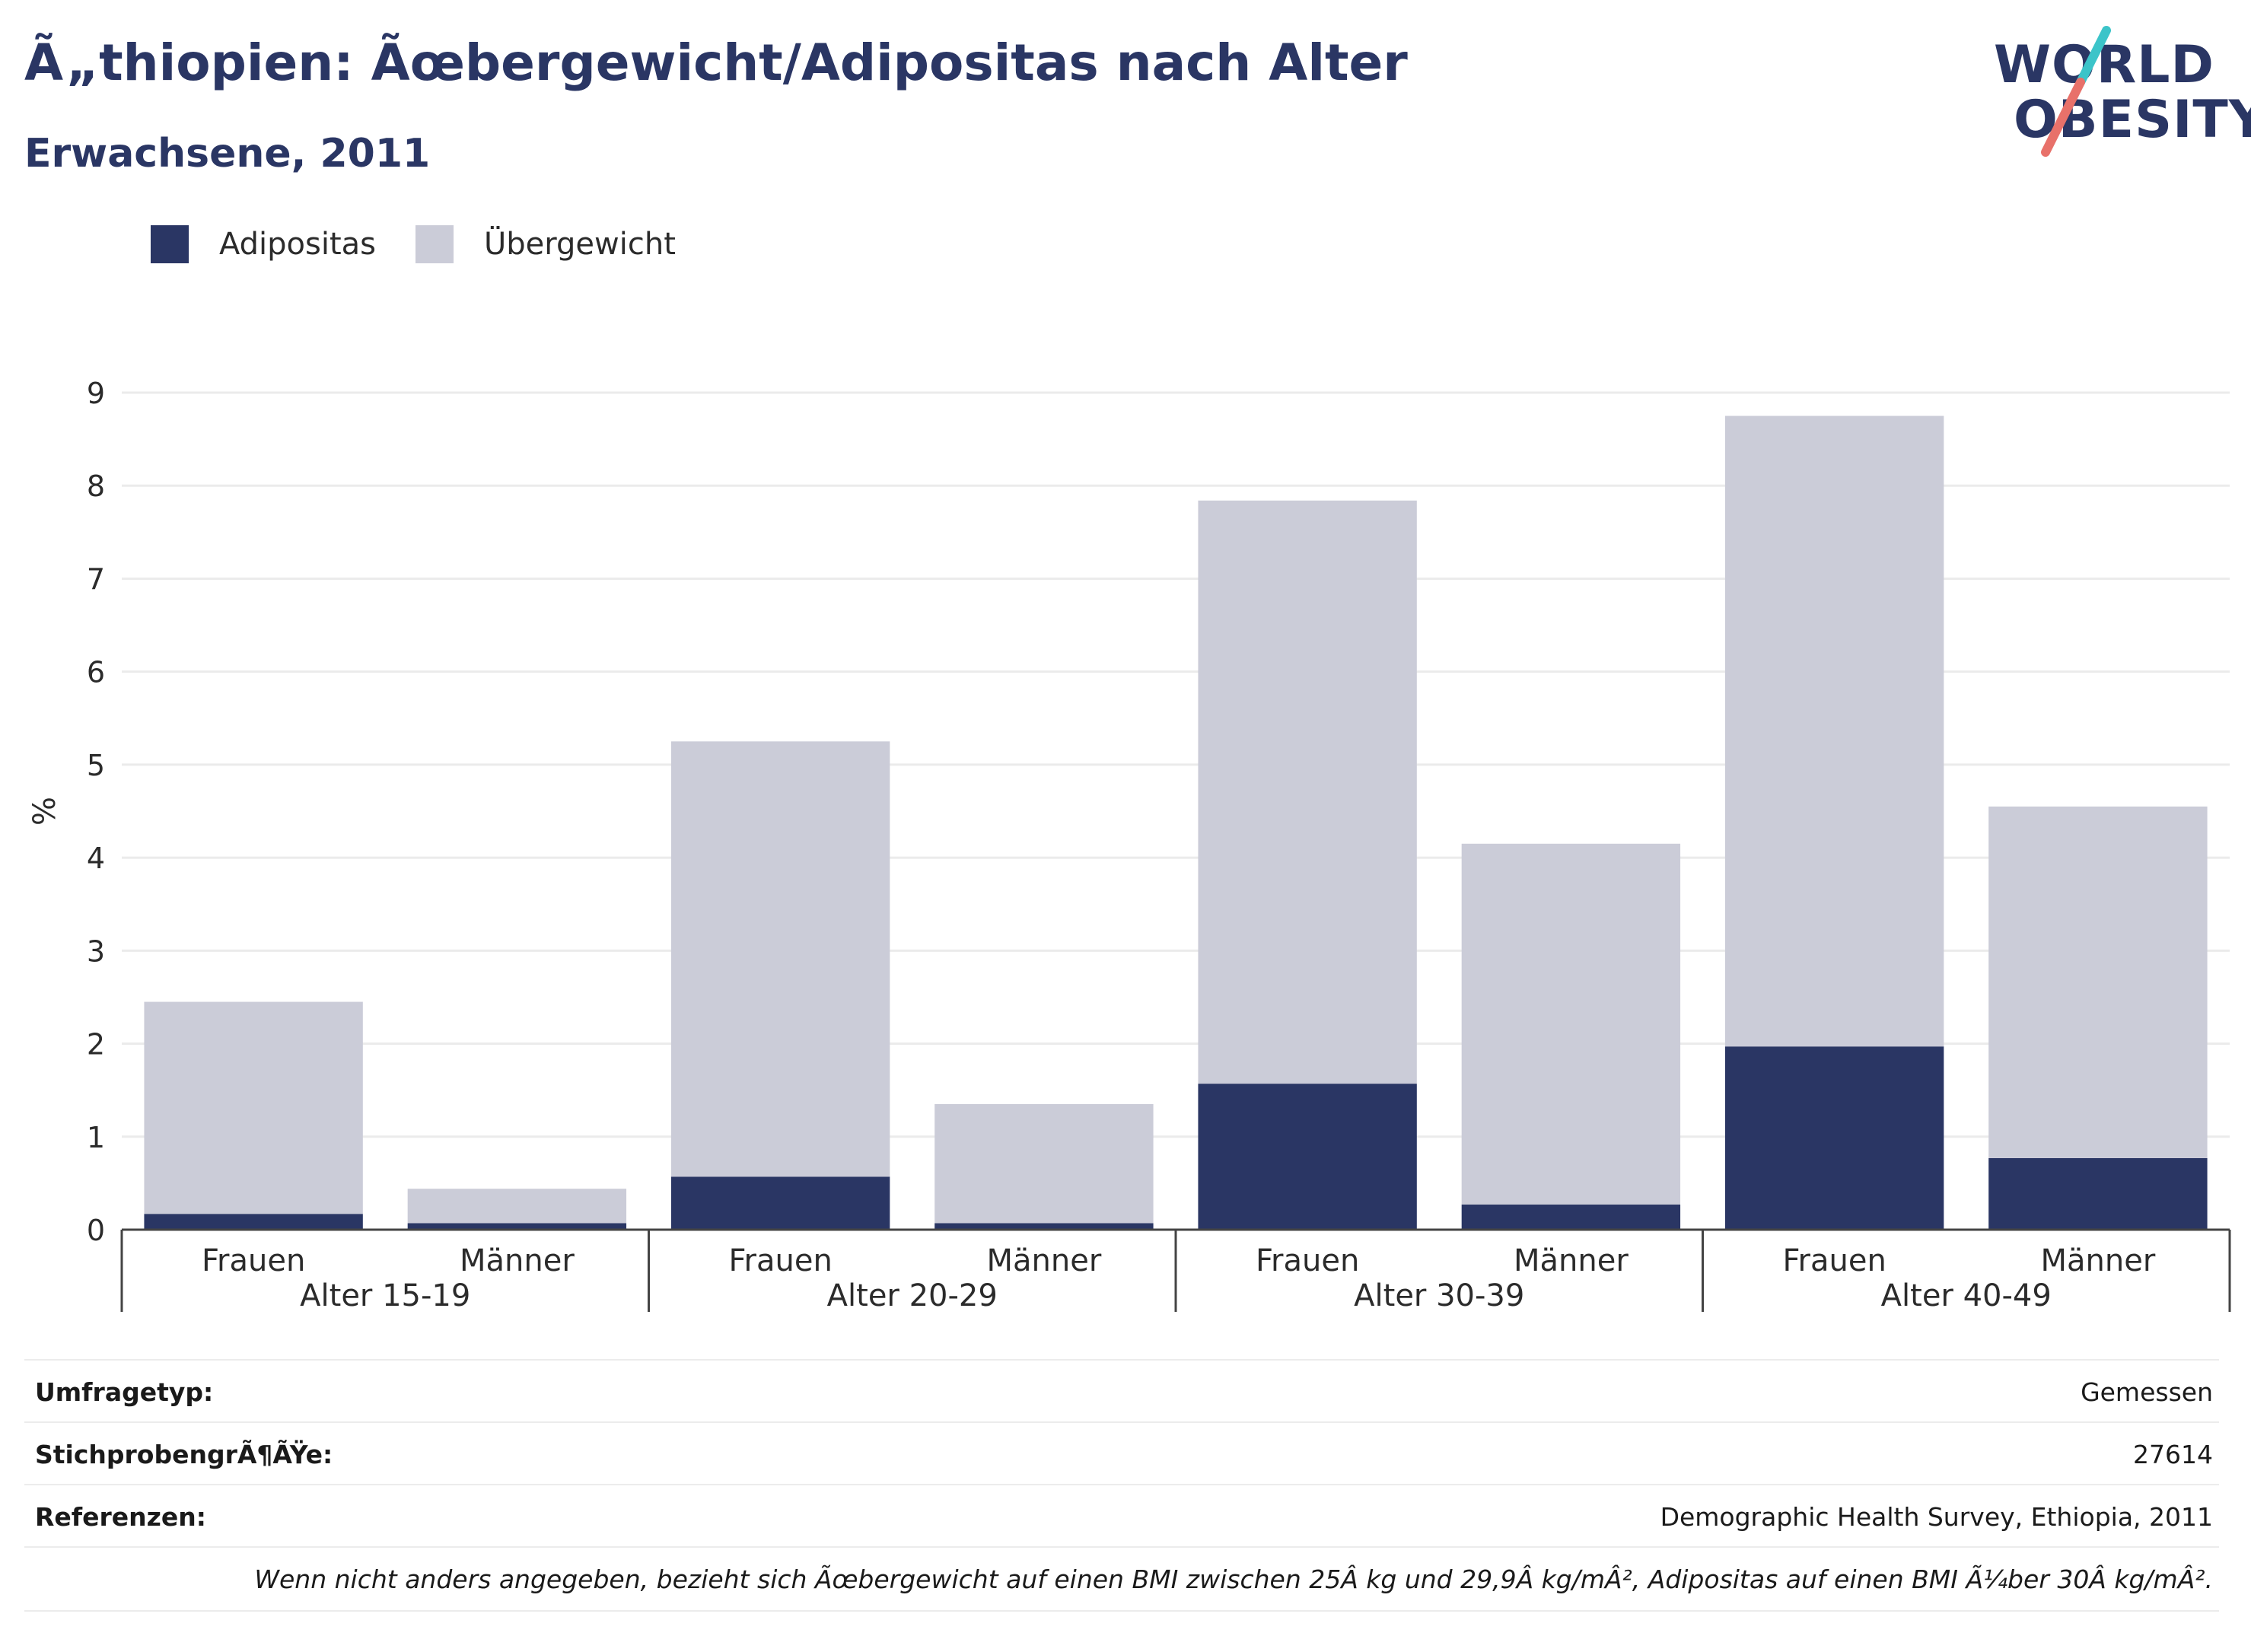 The width and height of the screenshot is (2251, 1652). What do you see at coordinates (96, 672) in the screenshot?
I see `y-tick-label: 6` at bounding box center [96, 672].